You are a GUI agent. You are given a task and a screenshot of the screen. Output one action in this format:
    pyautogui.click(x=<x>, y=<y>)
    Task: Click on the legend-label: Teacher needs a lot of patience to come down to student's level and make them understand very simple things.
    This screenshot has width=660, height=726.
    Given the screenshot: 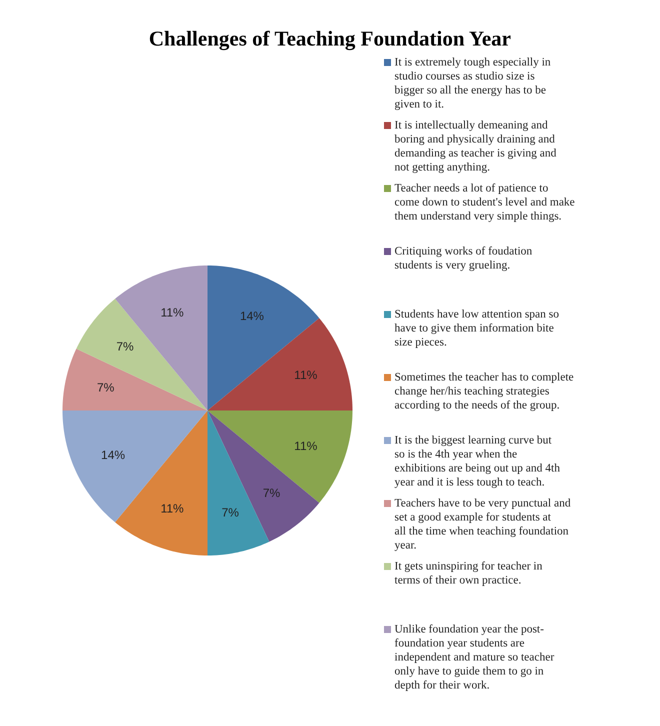 What is the action you would take?
    pyautogui.click(x=484, y=202)
    